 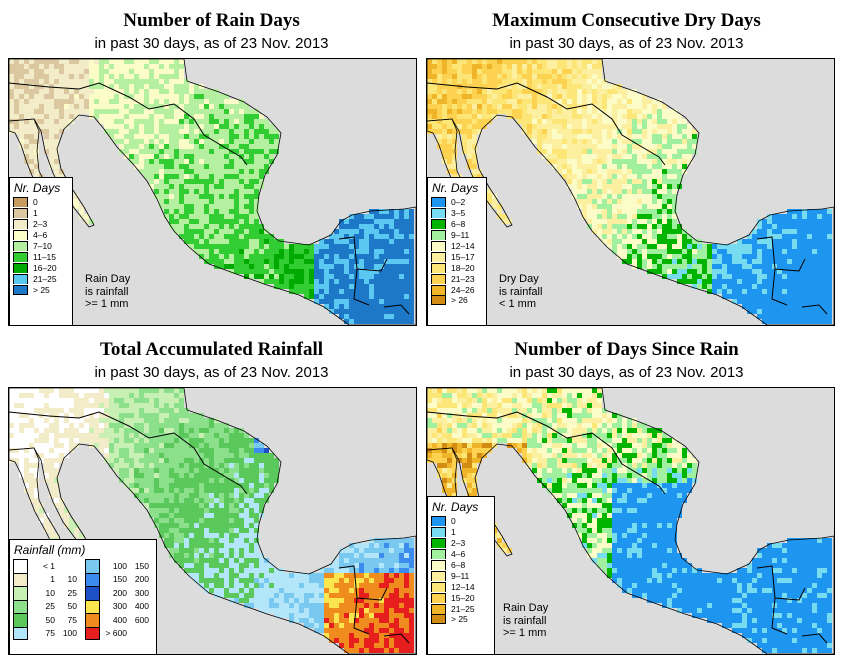 I want to click on legend-item: < 1, so click(x=45, y=566).